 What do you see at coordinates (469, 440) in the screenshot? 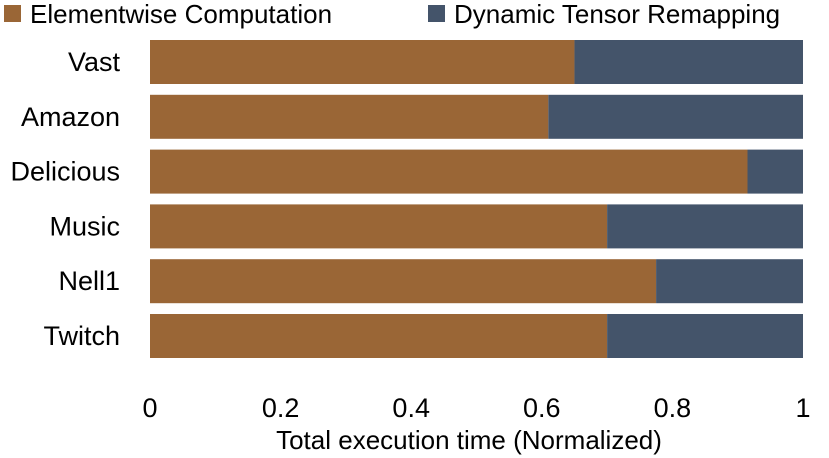
I see `x-axis-label: Total execution time (Normalized)` at bounding box center [469, 440].